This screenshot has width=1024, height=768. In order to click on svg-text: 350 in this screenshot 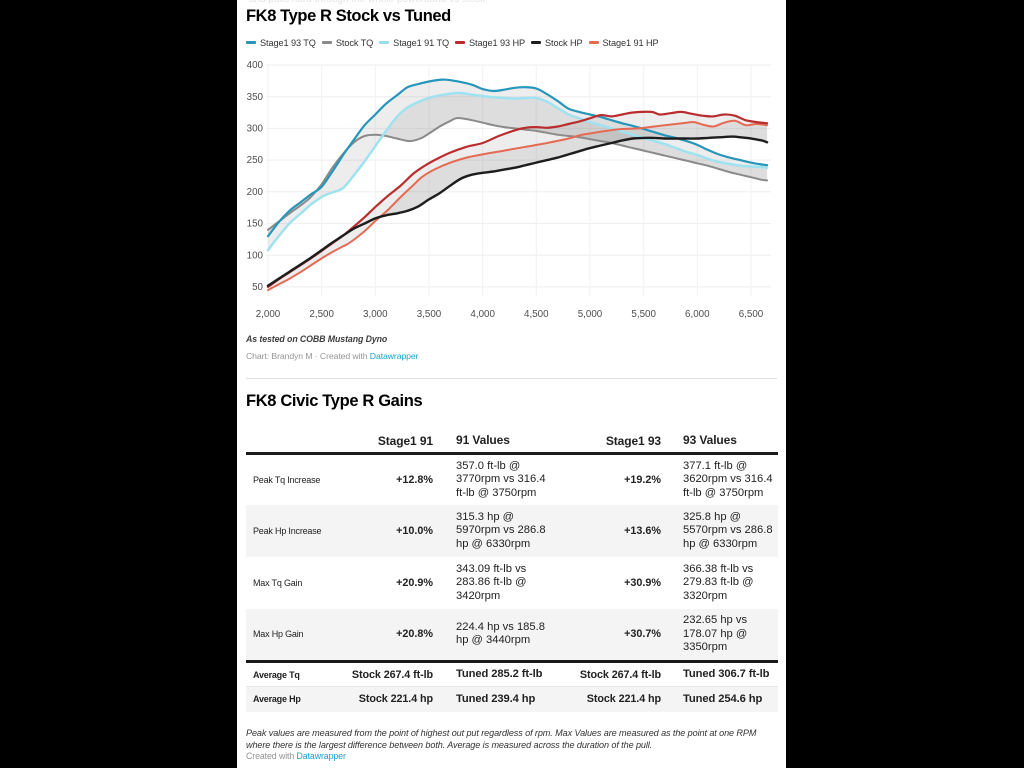, I will do `click(255, 97)`.